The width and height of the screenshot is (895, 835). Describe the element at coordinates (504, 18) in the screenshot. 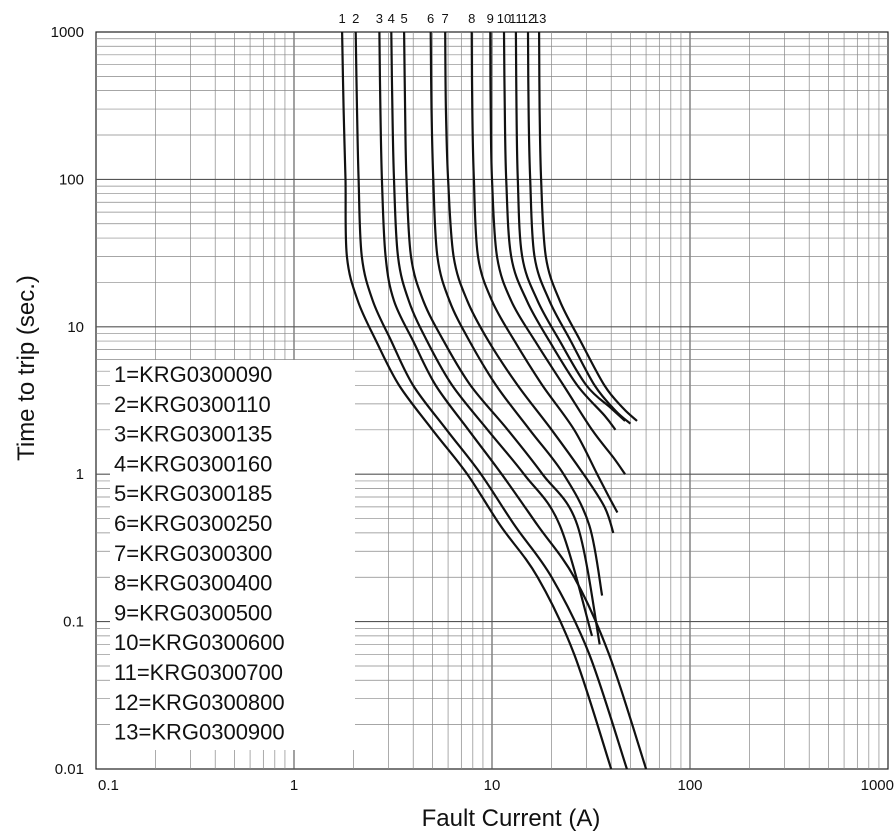

I see `curve-number-label-10: 10` at that location.